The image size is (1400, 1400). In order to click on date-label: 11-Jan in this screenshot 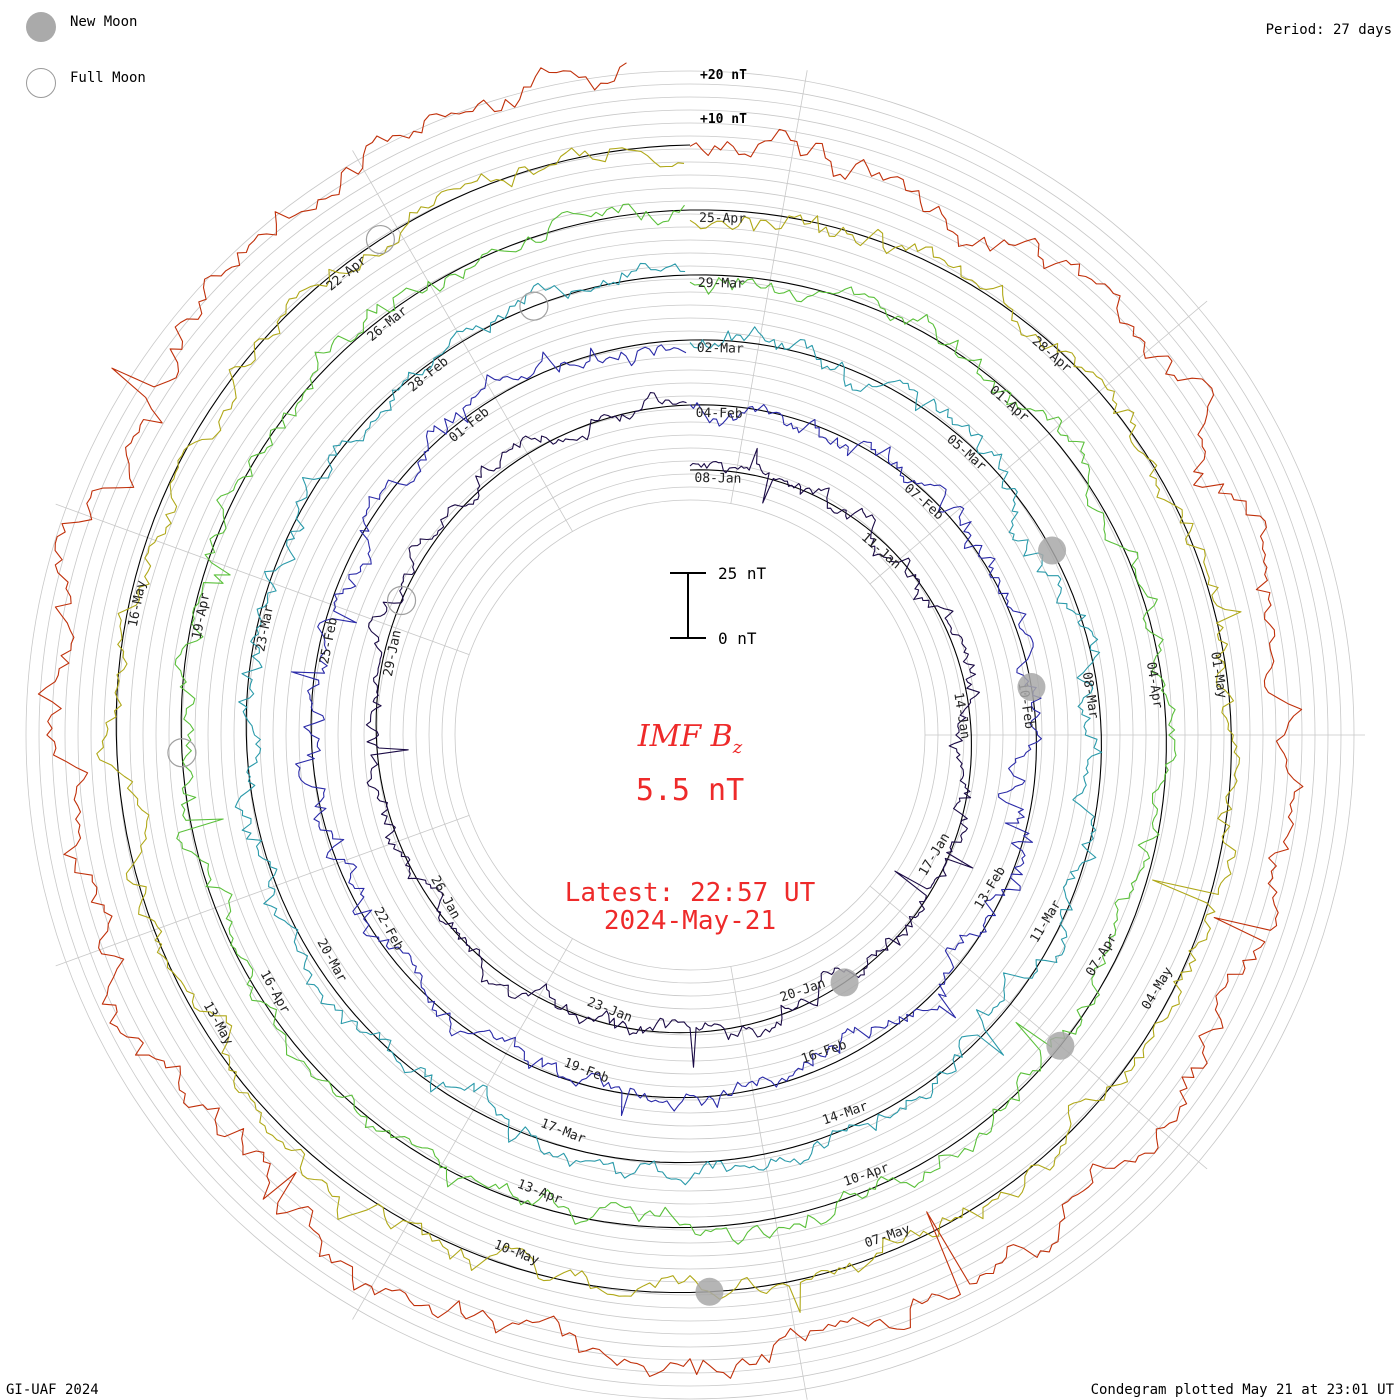, I will do `click(880, 551)`.